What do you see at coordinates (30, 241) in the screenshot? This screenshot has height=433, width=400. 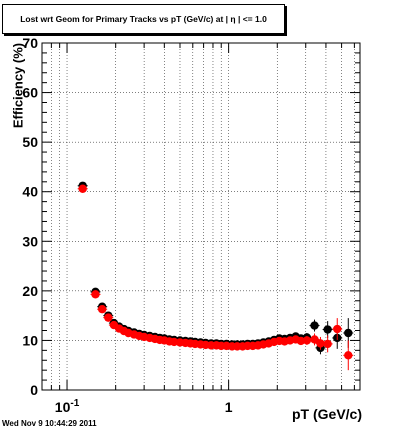 I see `y-tick-label: 30` at bounding box center [30, 241].